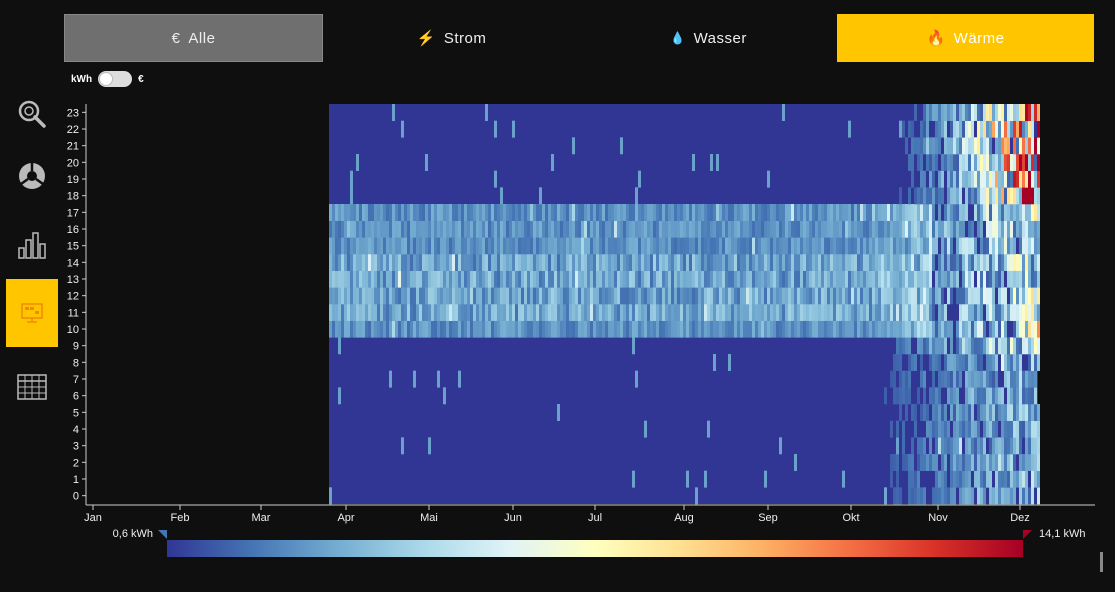 The height and width of the screenshot is (592, 1115). Describe the element at coordinates (1101, 562) in the screenshot. I see `scrollbar` at that location.